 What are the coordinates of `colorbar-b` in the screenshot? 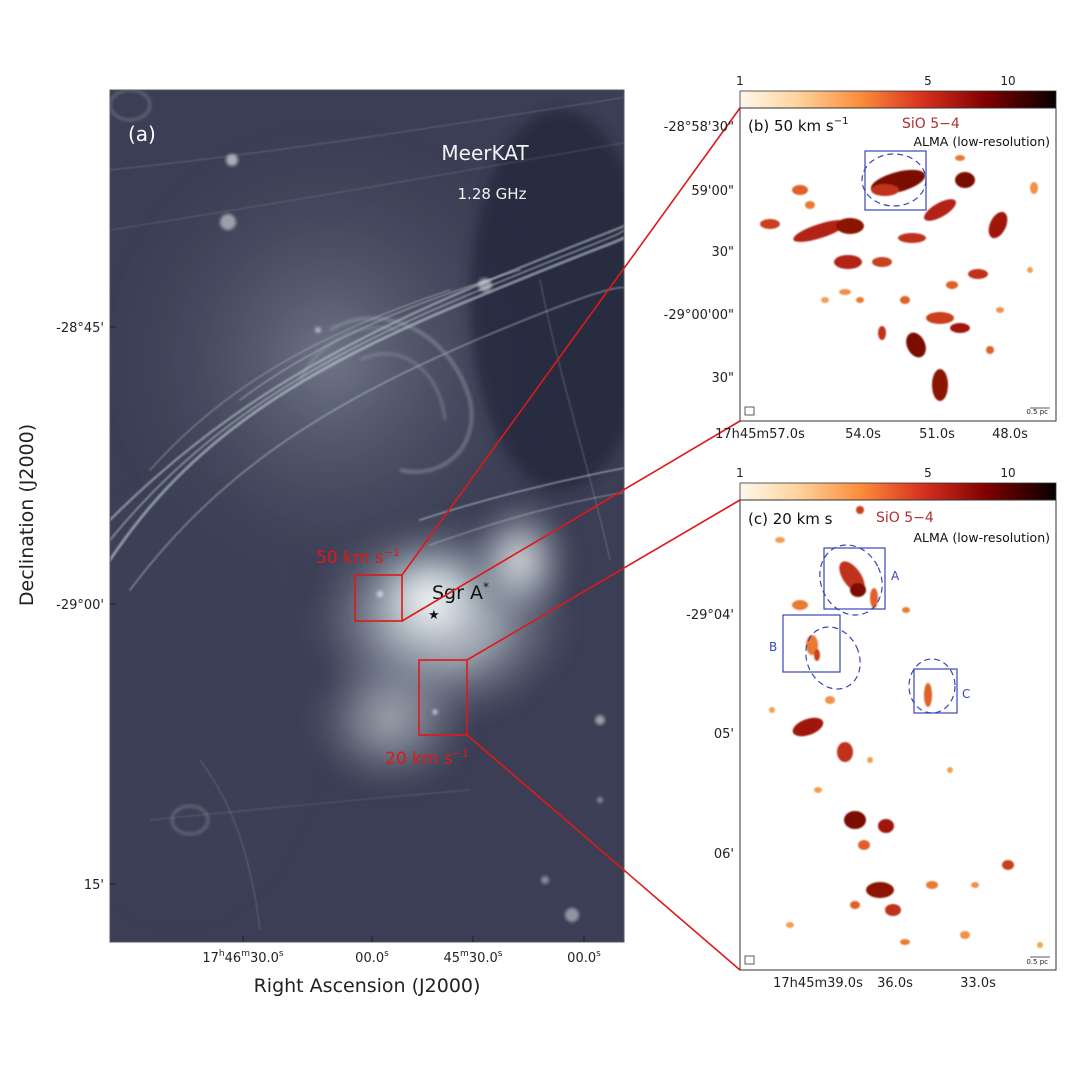 It's located at (898, 99).